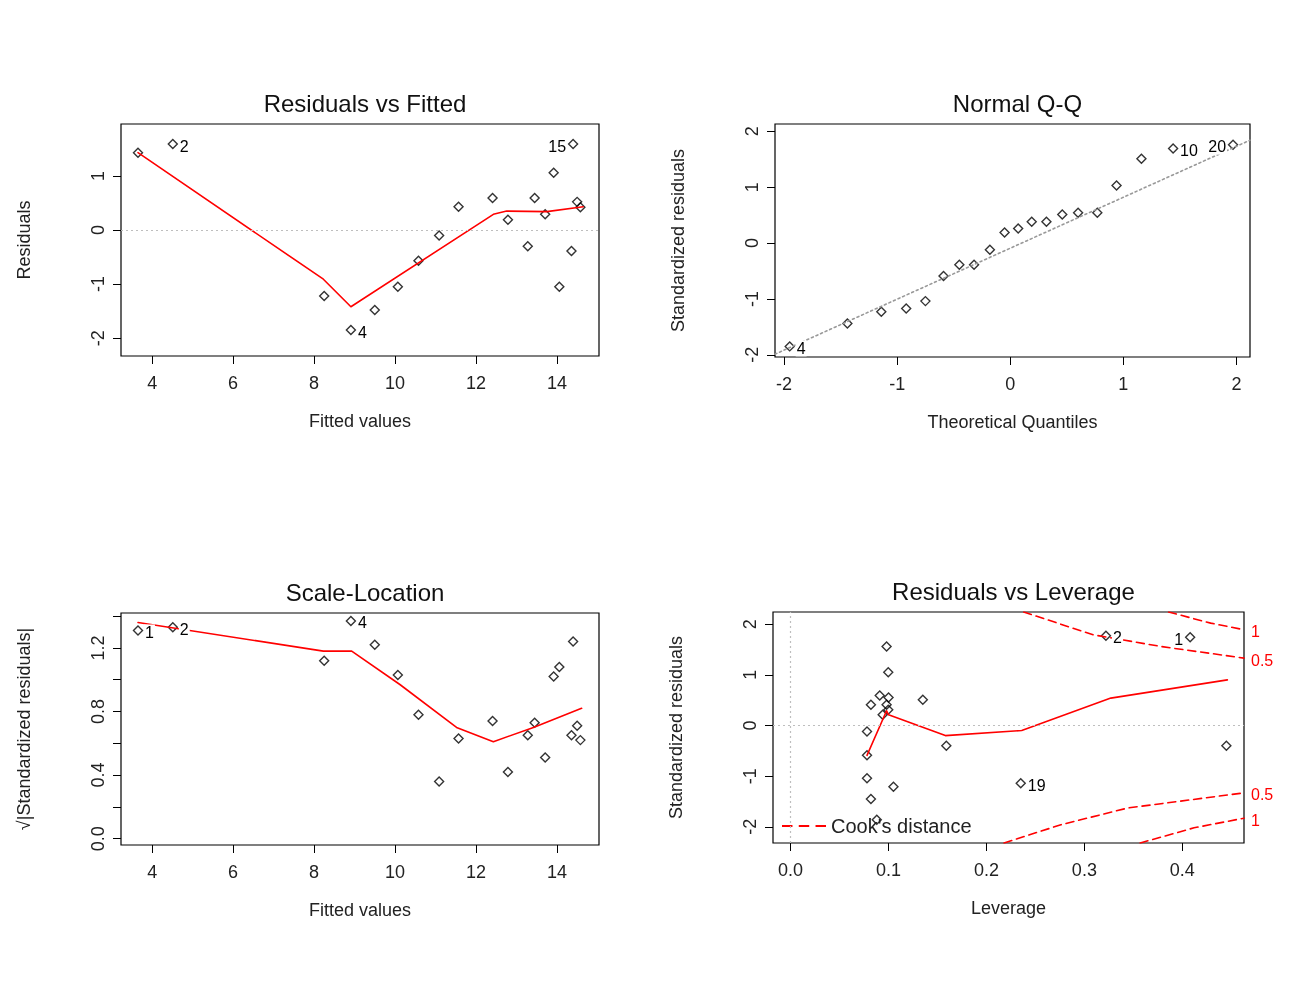 Image resolution: width=1290 pixels, height=982 pixels. I want to click on line-series, so click(1133, 635).